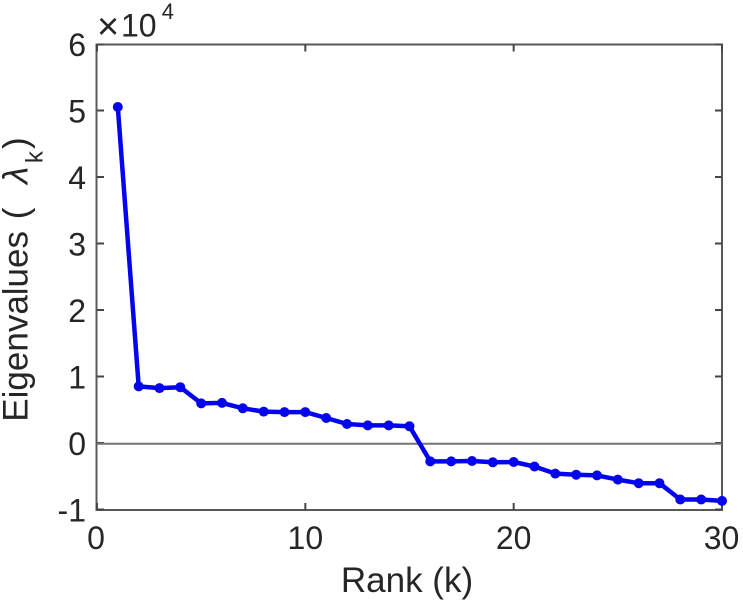 This screenshot has width=743, height=600. I want to click on svg-text: -1, so click(72, 510).